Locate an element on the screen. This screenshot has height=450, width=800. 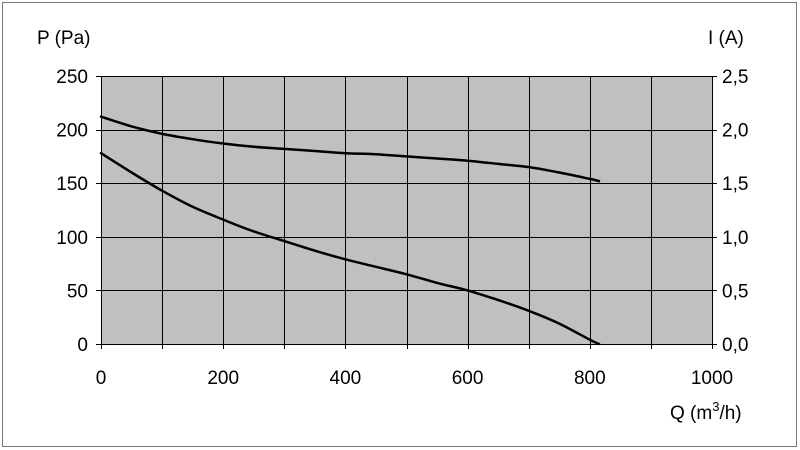
x-tick-label: 600 is located at coordinates (468, 378).